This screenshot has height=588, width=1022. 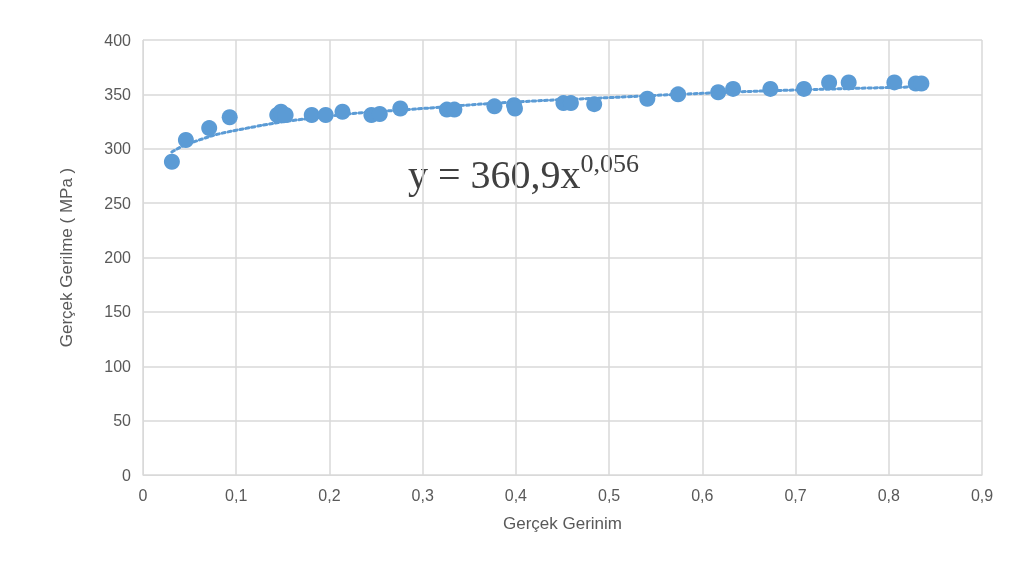 I want to click on y-tick-label: 50, so click(x=122, y=421).